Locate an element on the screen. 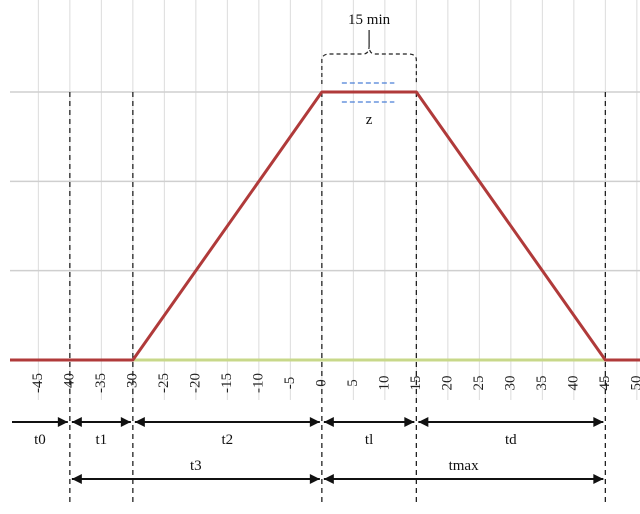 Image resolution: width=640 pixels, height=514 pixels. x-tick-label: -35 is located at coordinates (101, 383).